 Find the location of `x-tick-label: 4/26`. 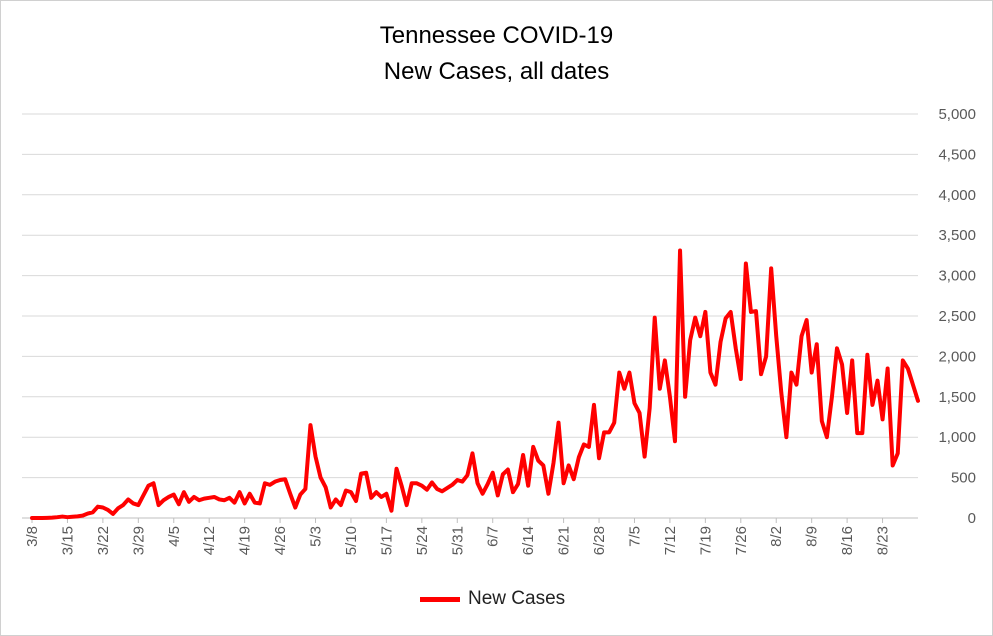

x-tick-label: 4/26 is located at coordinates (280, 540).